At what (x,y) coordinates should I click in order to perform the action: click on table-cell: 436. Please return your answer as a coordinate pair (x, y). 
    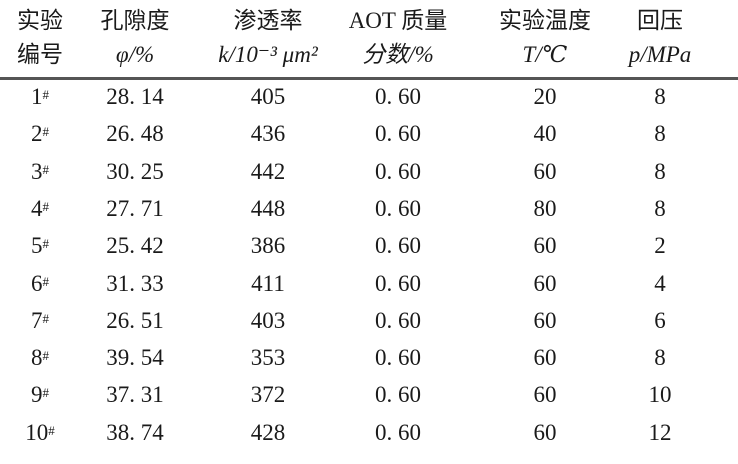
    Looking at the image, I should click on (268, 134).